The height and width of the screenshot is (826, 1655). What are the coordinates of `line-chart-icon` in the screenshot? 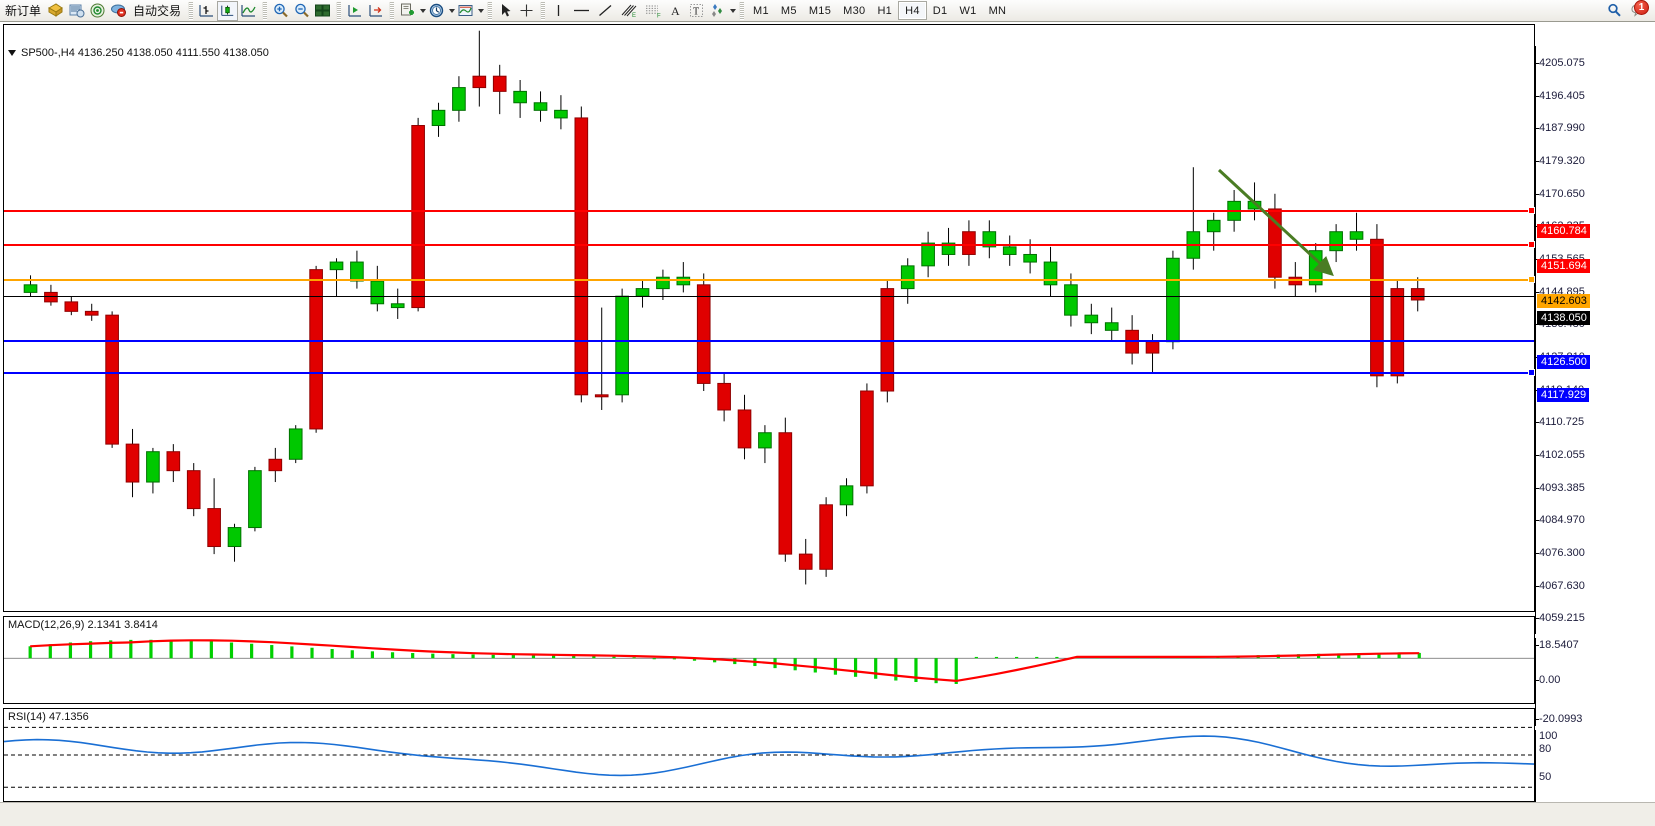 It's located at (248, 11).